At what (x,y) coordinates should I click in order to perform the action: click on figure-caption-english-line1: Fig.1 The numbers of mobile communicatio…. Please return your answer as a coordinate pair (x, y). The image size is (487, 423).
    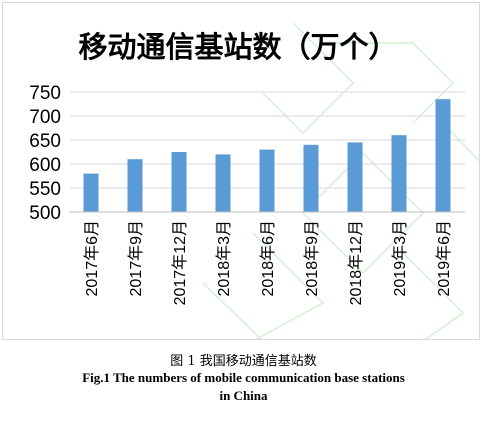
    Looking at the image, I should click on (243, 377).